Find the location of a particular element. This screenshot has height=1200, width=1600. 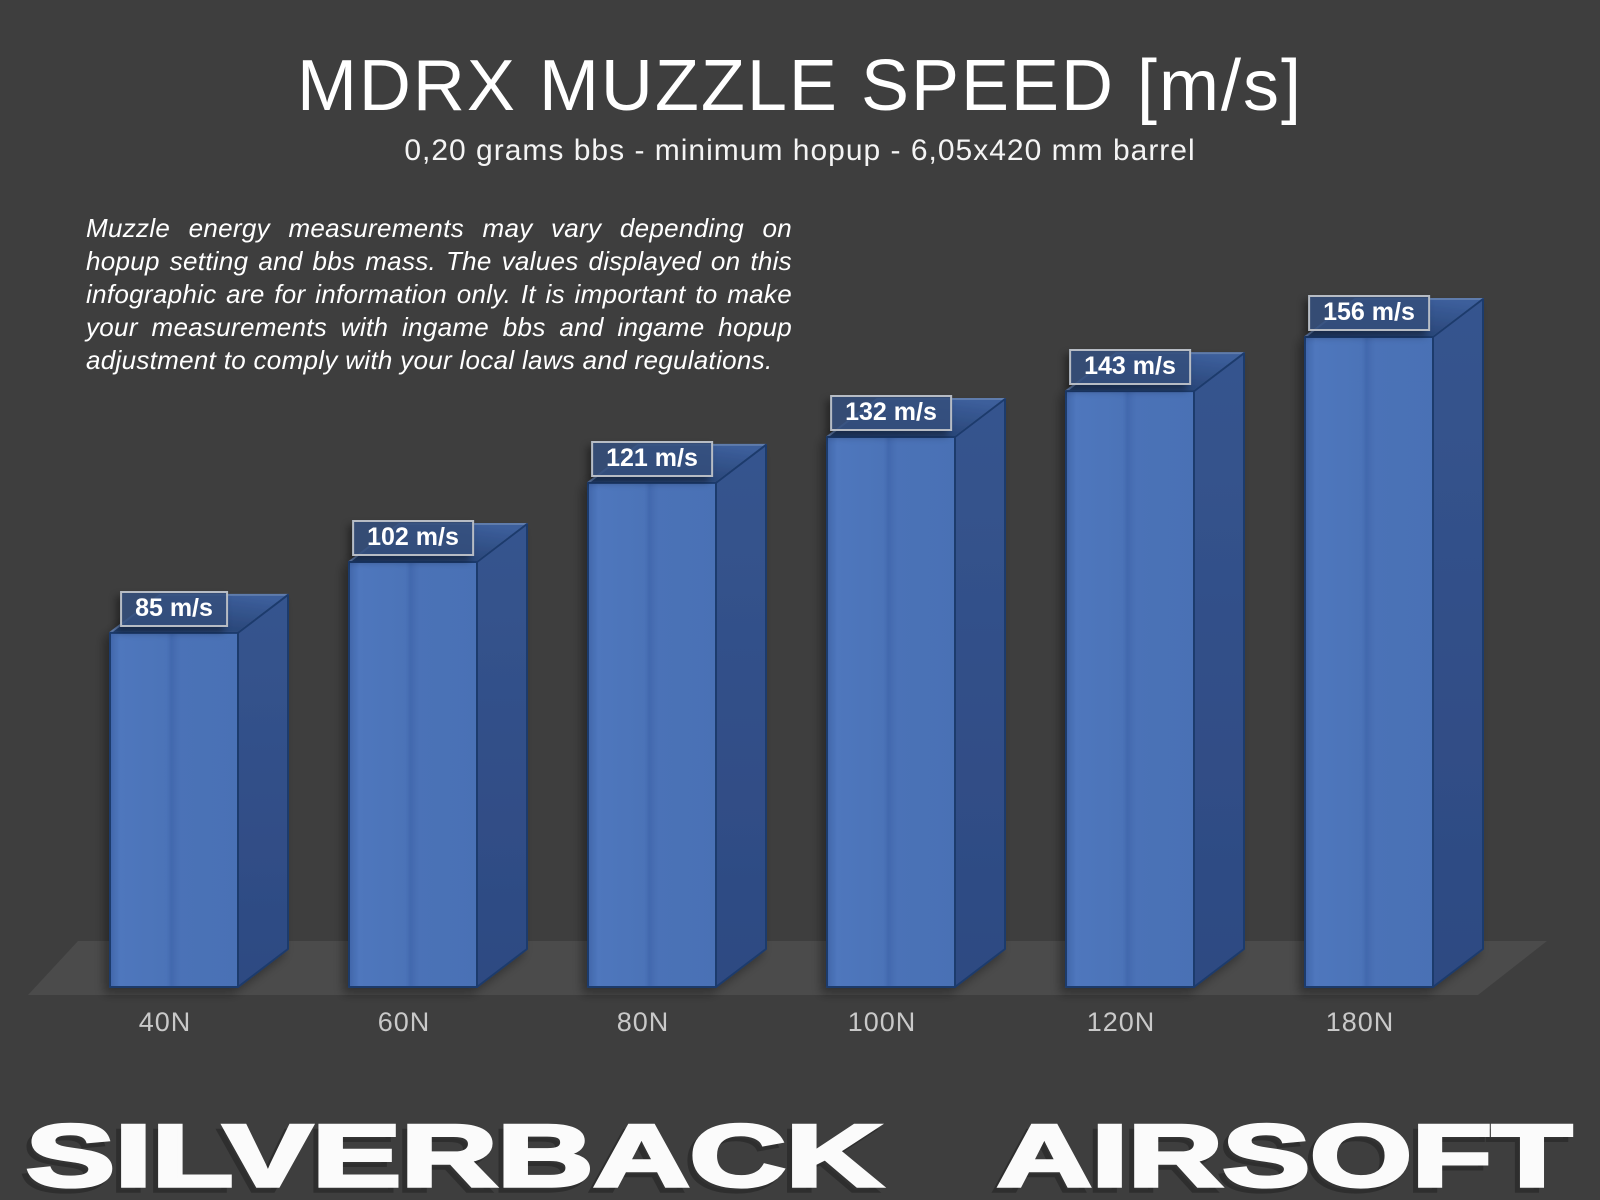

brand-silverback: SILVERBACK is located at coordinates (454, 1153).